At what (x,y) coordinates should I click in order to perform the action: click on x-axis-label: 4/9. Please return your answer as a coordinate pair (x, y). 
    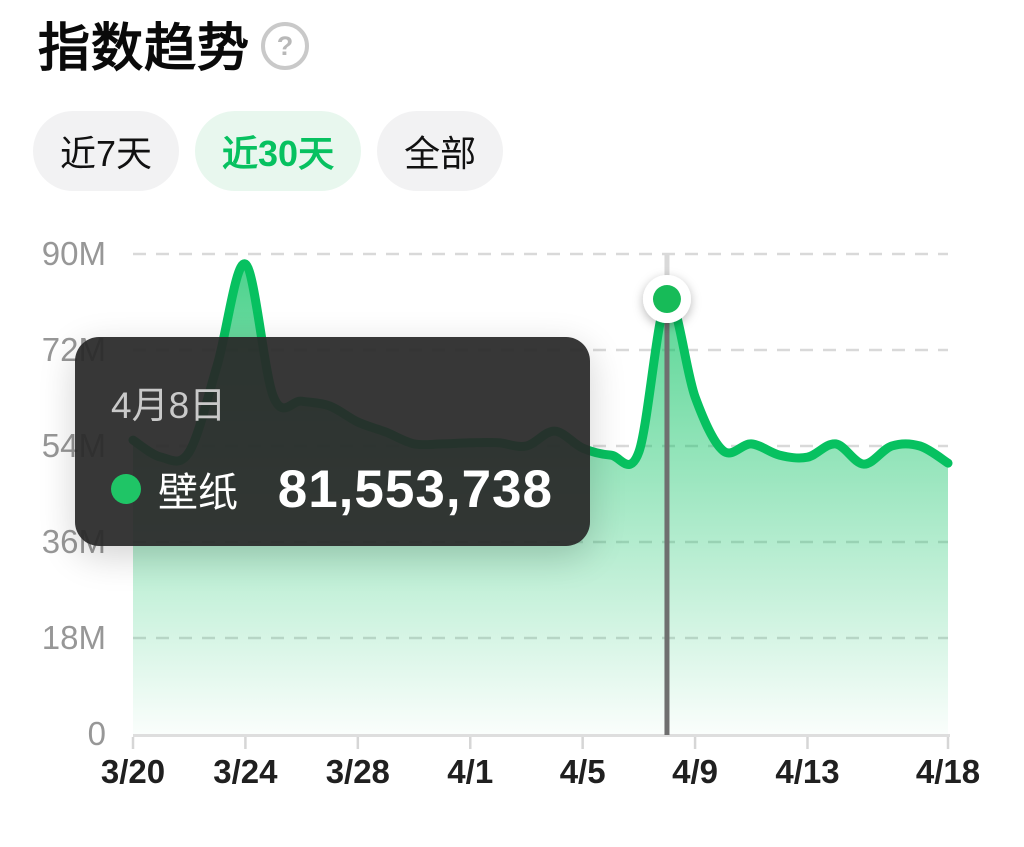
    Looking at the image, I should click on (695, 771).